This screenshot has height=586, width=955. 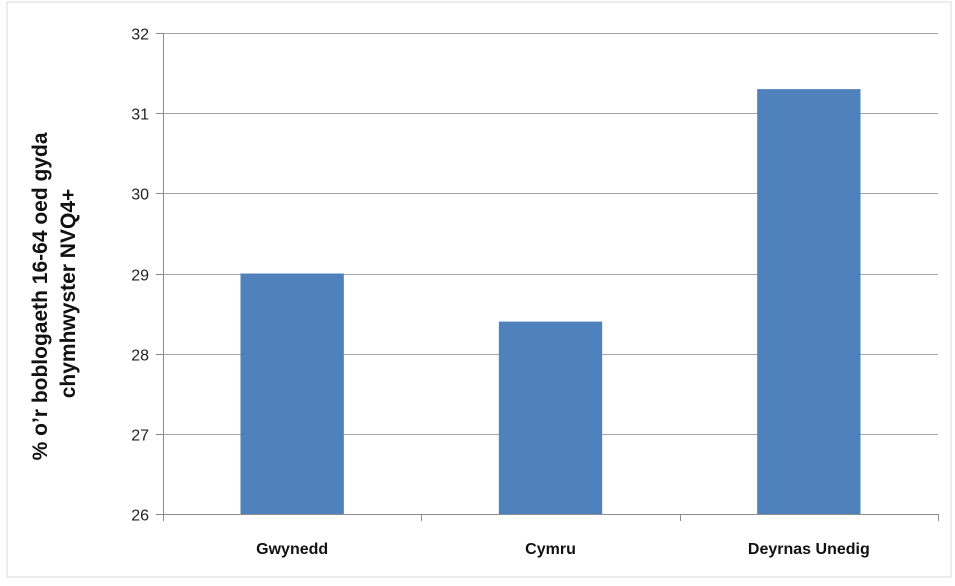 What do you see at coordinates (140, 436) in the screenshot?
I see `y-tick-label: 27` at bounding box center [140, 436].